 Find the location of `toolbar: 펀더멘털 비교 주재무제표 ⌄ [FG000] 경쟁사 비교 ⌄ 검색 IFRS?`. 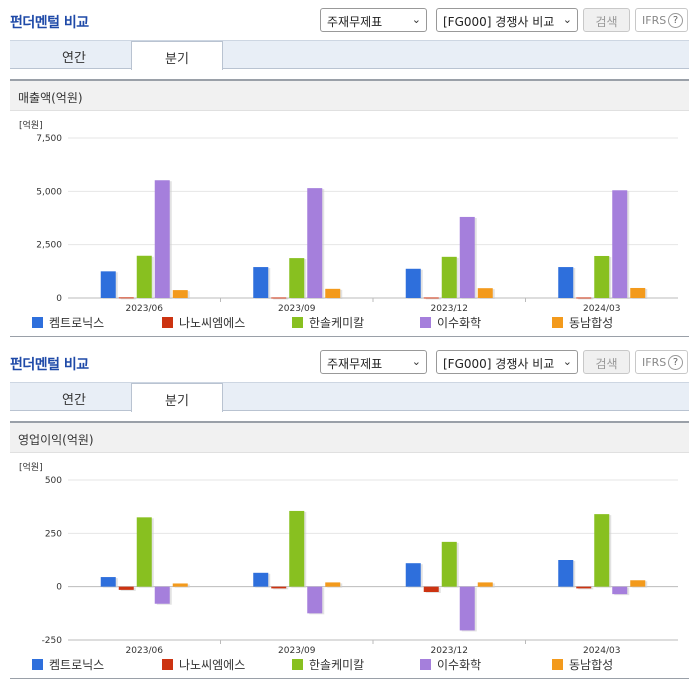

toolbar: 펀더멘털 비교 주재무제표 ⌄ [FG000] 경쟁사 비교 ⌄ 검색 IFRS? is located at coordinates (348, 361).